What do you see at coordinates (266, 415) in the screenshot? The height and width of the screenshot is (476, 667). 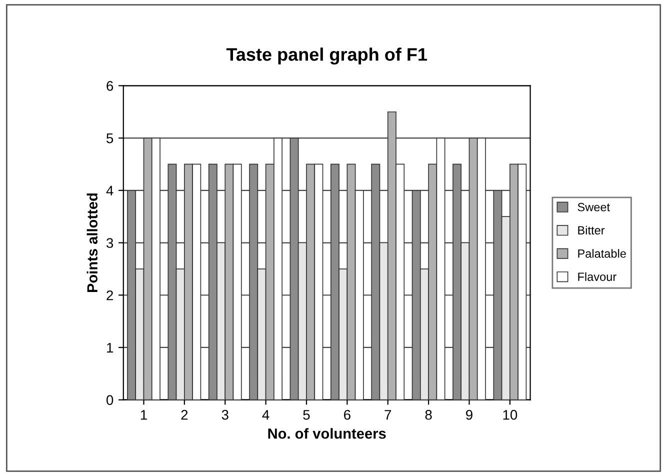 I see `x-tick-label: 4` at bounding box center [266, 415].